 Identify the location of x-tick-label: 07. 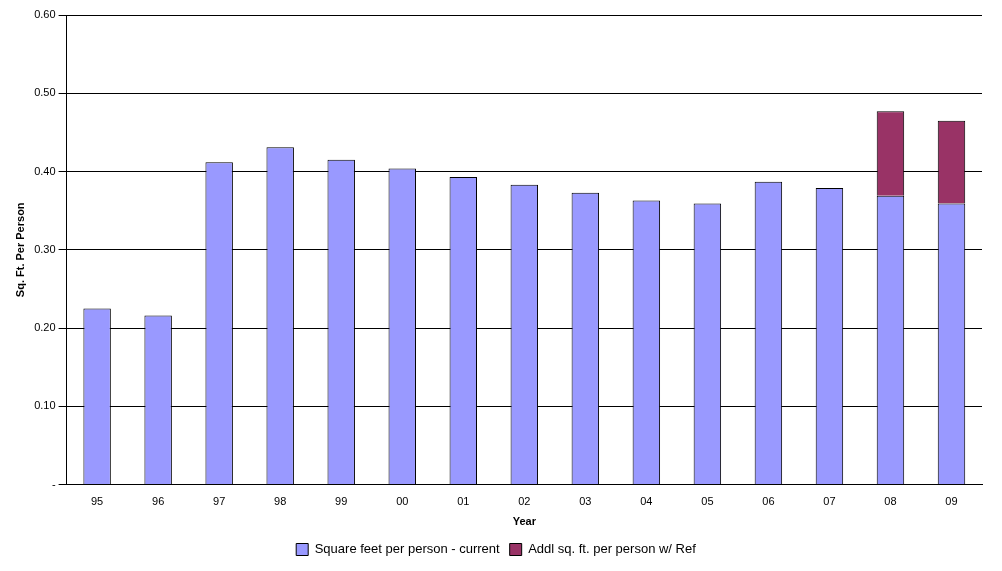
(829, 501).